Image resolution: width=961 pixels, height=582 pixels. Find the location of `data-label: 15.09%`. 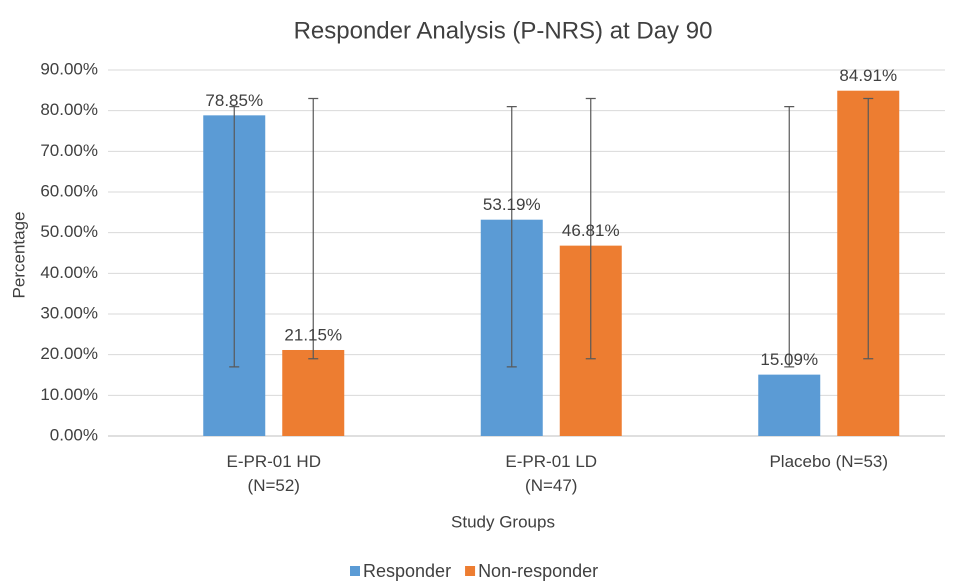

data-label: 15.09% is located at coordinates (789, 359).